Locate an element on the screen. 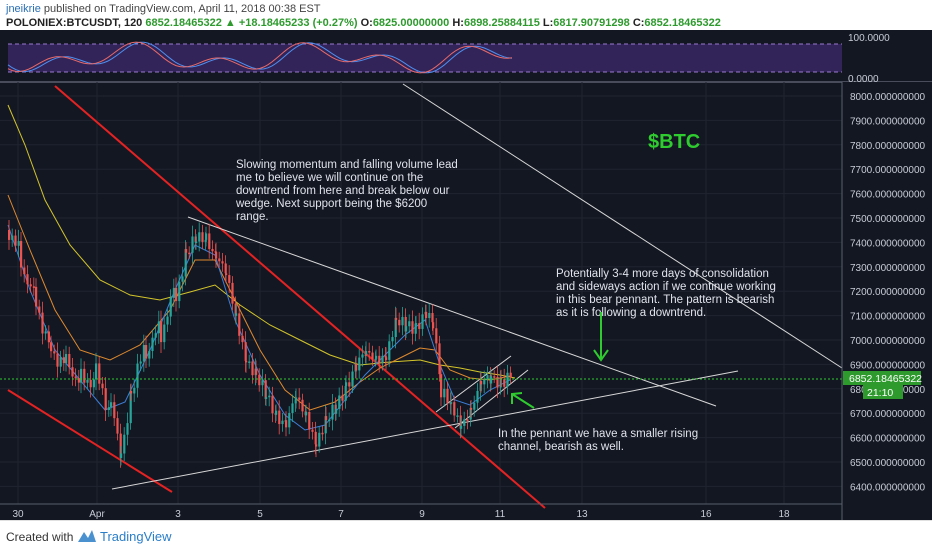  price-tick: 7200.000000000 is located at coordinates (888, 292).